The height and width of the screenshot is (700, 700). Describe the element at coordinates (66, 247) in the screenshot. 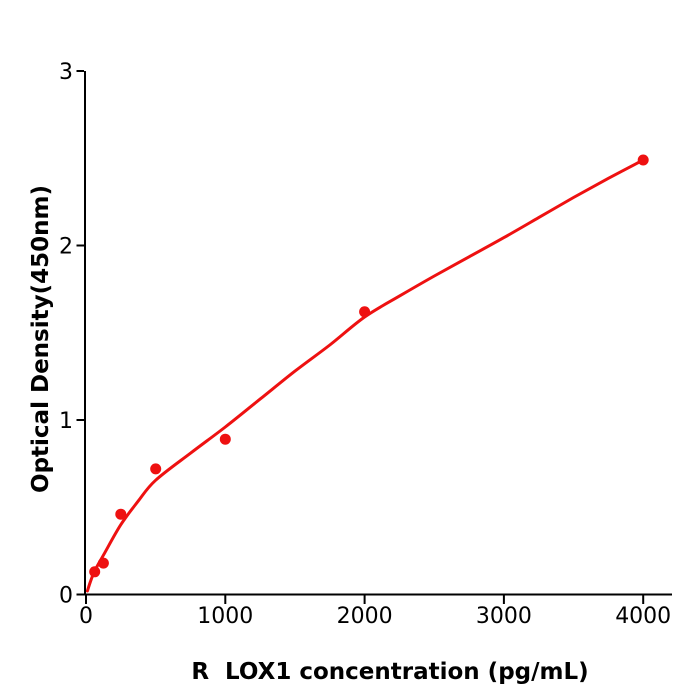

I see `y-tick-label: 2` at that location.